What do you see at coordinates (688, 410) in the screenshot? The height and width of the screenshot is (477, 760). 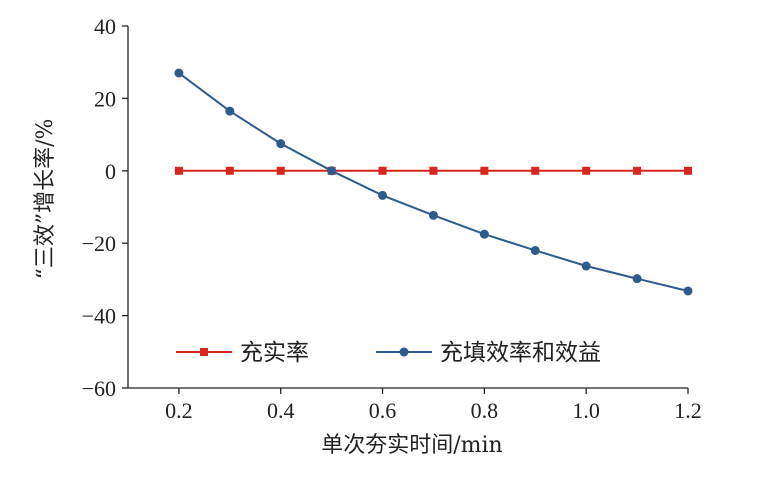 I see `x-tick-label: 1.2` at bounding box center [688, 410].